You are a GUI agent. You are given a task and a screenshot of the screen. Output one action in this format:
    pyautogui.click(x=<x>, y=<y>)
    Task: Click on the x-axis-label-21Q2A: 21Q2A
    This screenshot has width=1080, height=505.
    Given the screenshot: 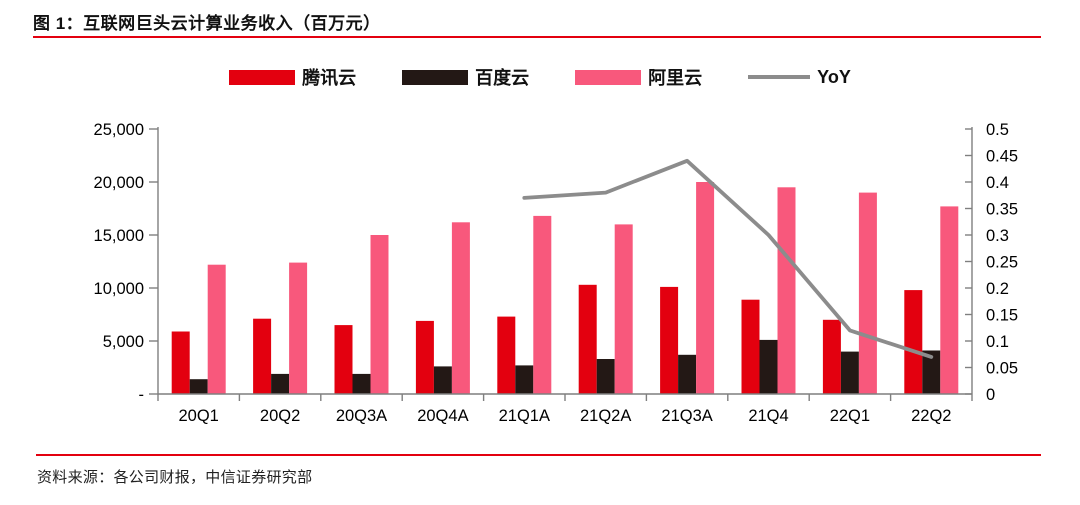 What is the action you would take?
    pyautogui.click(x=605, y=416)
    